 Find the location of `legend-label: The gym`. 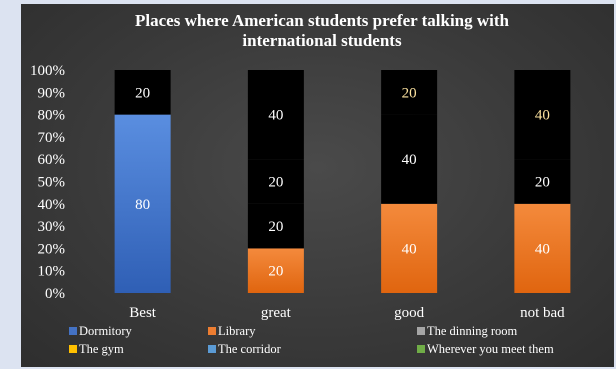

legend-label: The gym is located at coordinates (101, 349).